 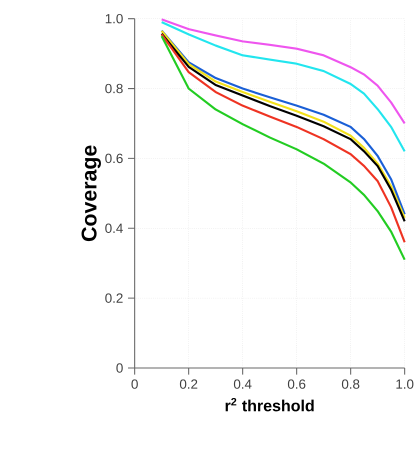 I want to click on x-tick-label: 0.2, so click(x=189, y=384).